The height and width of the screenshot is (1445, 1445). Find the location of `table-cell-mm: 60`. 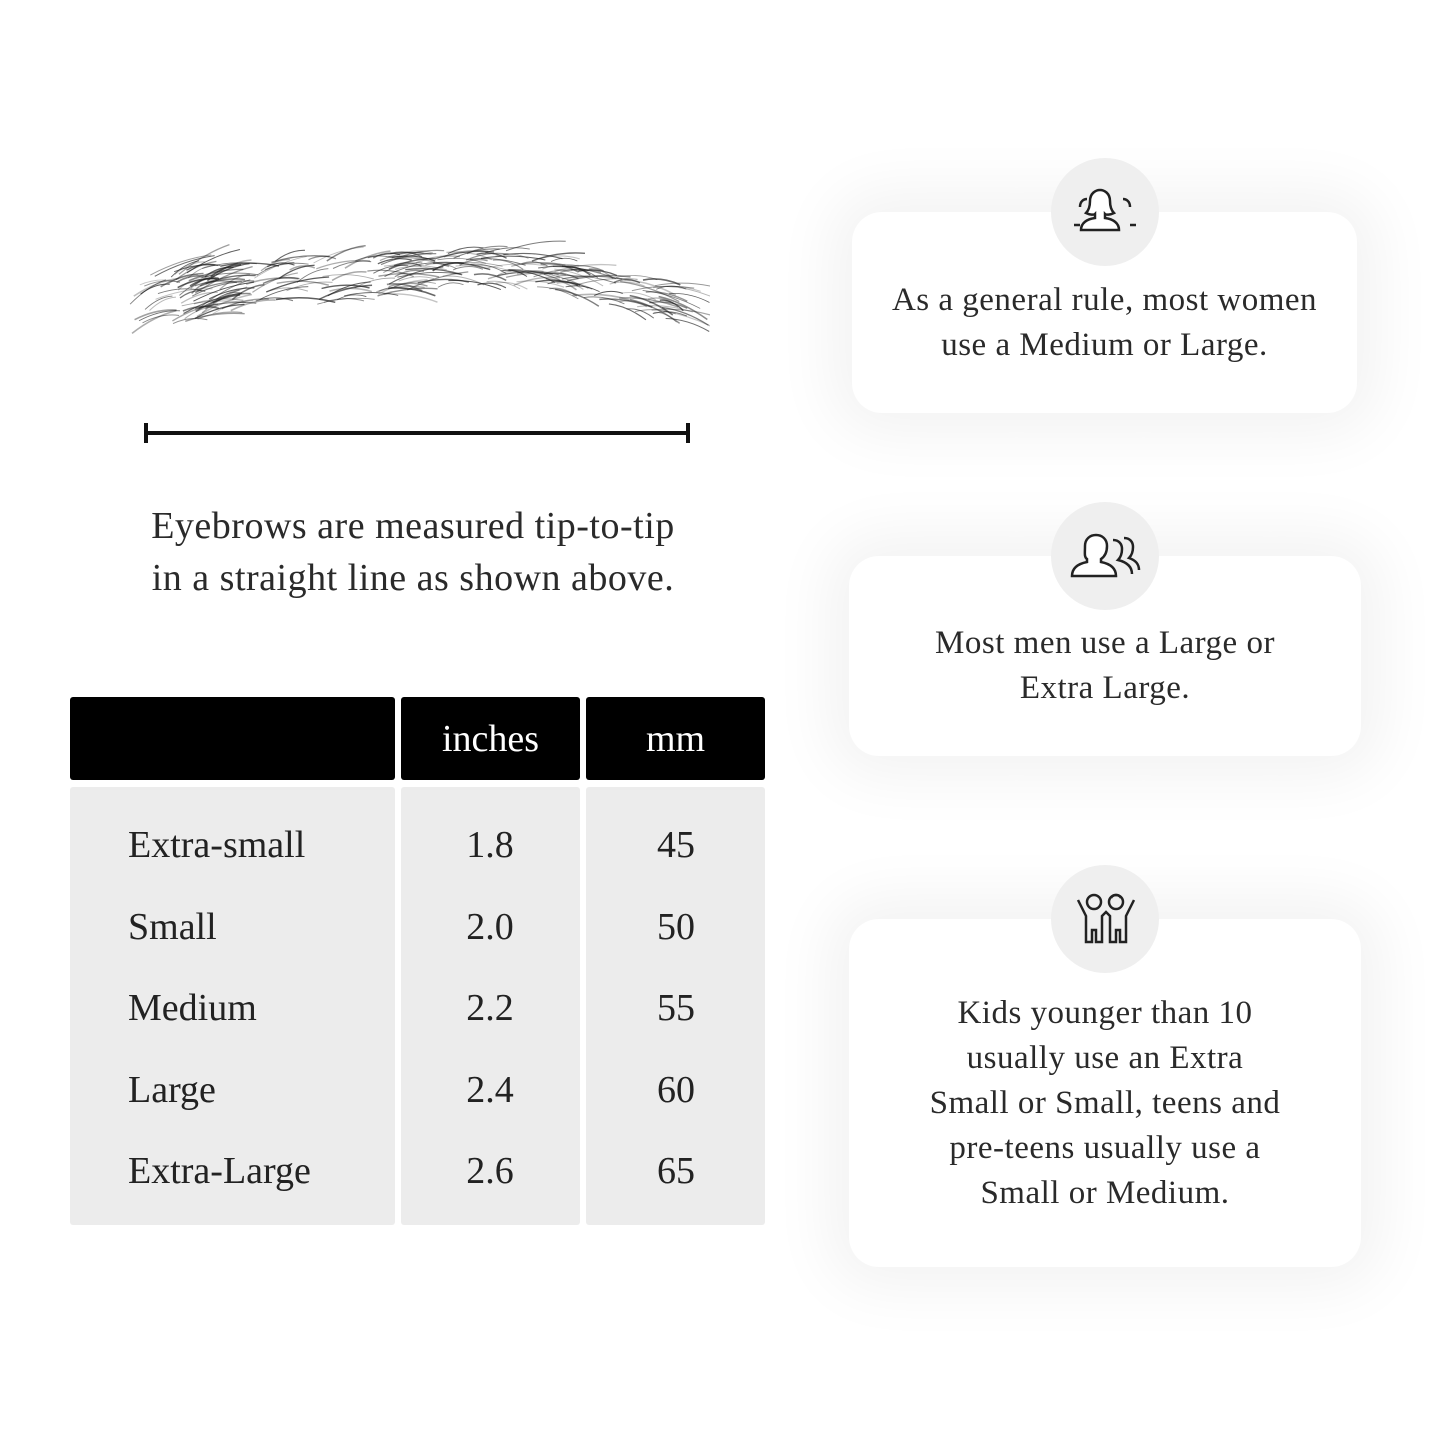

table-cell-mm: 60 is located at coordinates (676, 1089).